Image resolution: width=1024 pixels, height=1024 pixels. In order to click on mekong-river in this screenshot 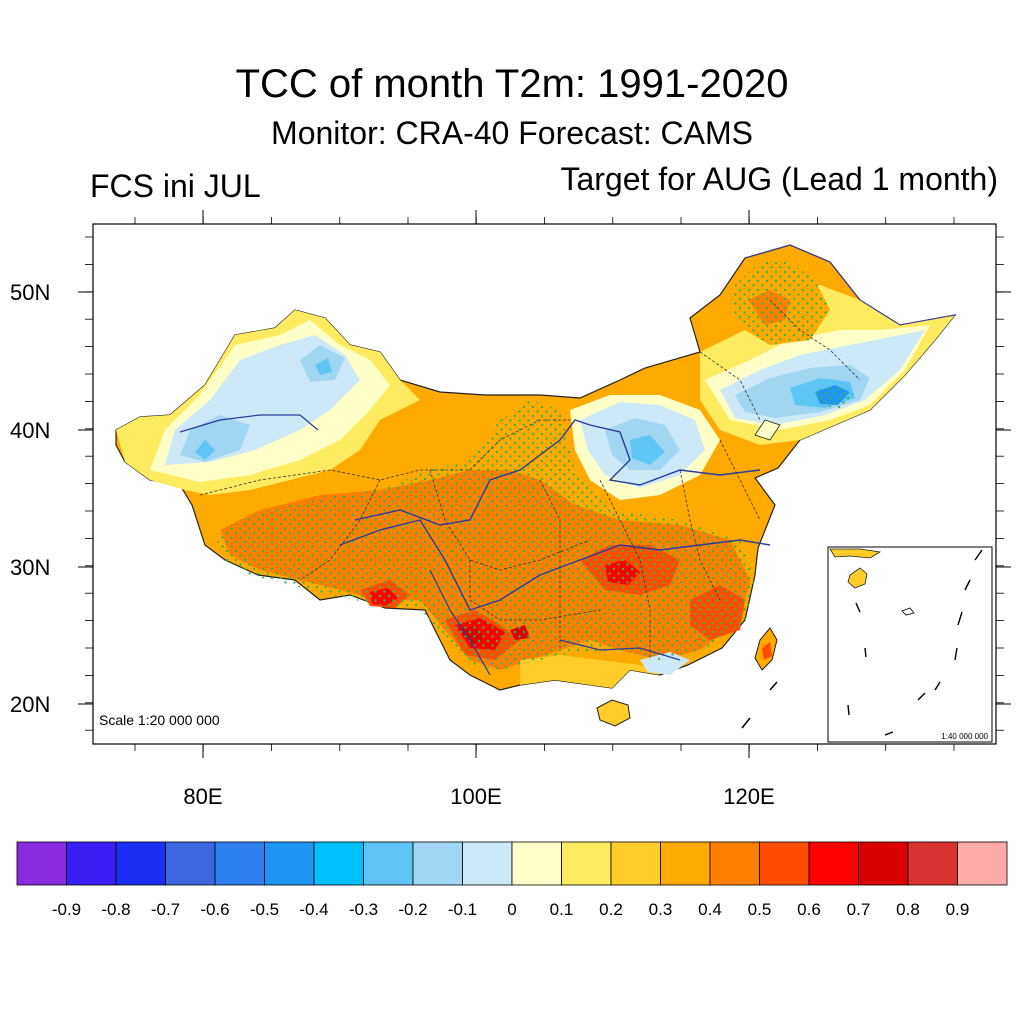, I will do `click(460, 622)`.